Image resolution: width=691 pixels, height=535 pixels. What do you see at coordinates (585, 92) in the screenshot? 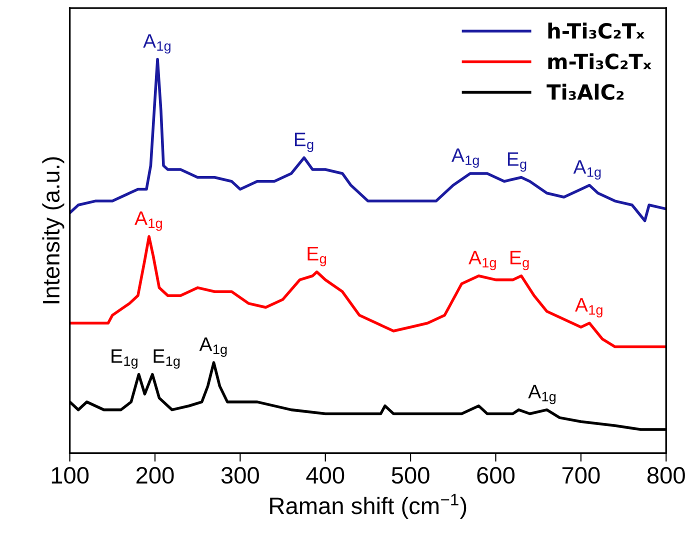
I see `legend-label: Ti₃AlC₂` at bounding box center [585, 92].